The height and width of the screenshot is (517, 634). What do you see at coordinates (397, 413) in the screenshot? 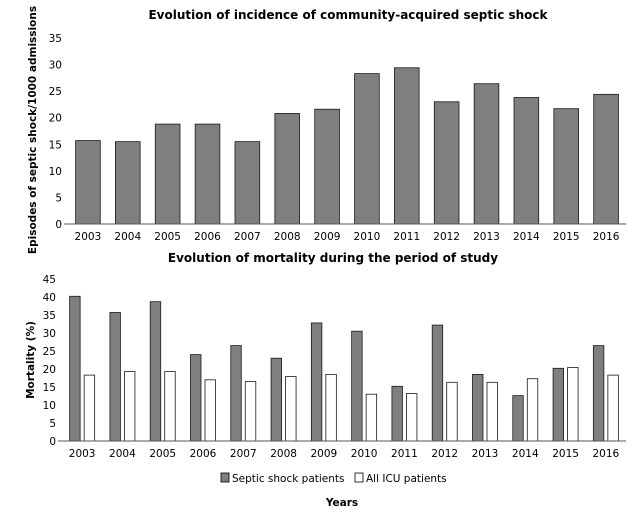
I see `bar-septic-shock-2011` at bounding box center [397, 413].